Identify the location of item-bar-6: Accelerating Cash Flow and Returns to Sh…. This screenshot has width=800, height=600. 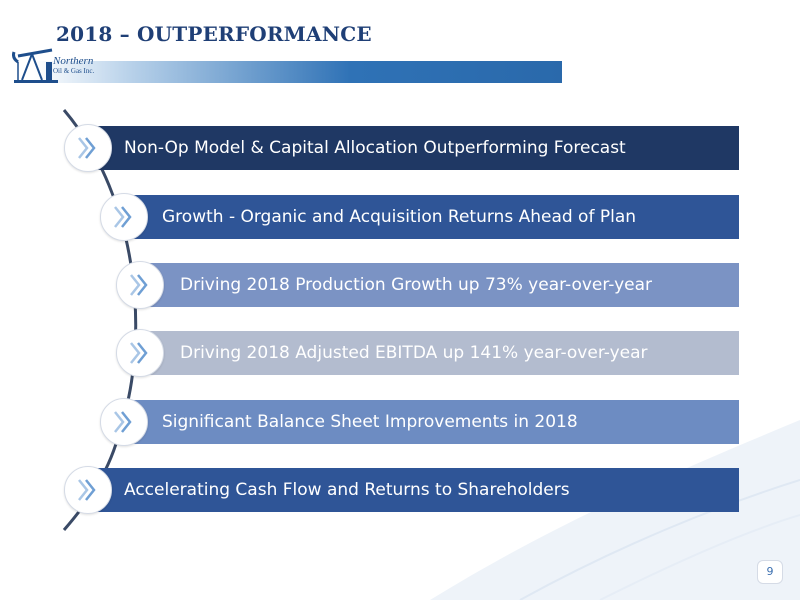
(413, 490).